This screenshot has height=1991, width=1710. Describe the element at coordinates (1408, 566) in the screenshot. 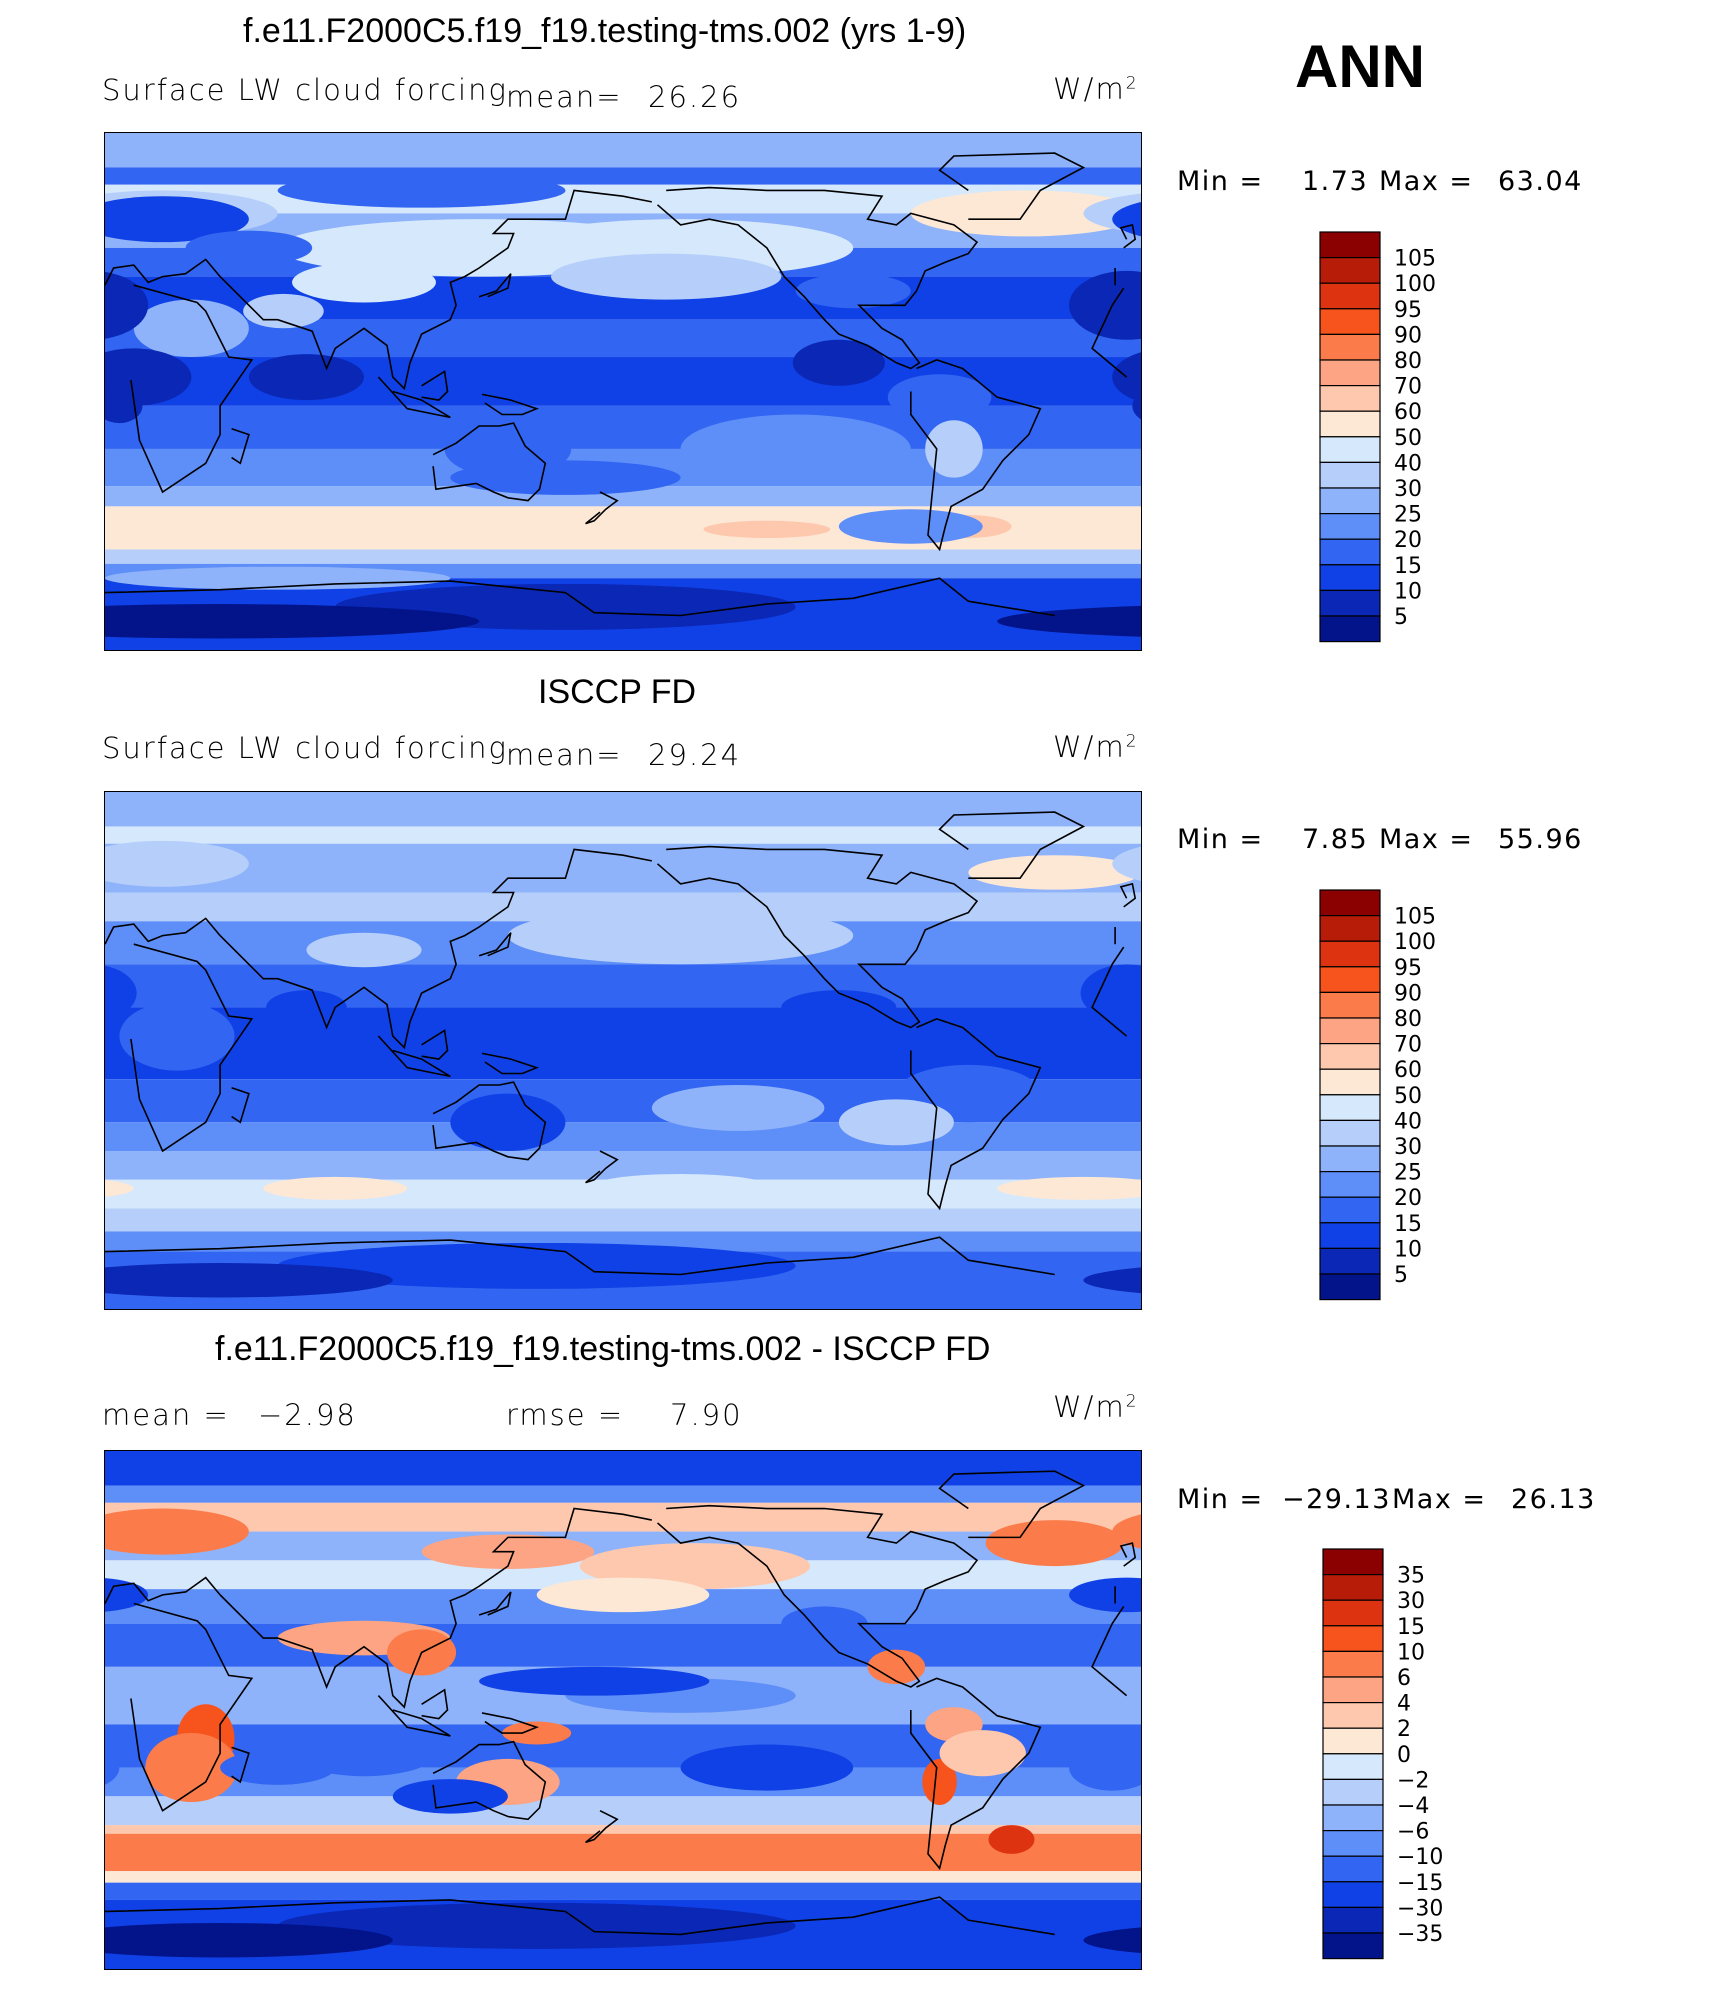

I see `colorbar-tick-label: 15` at that location.